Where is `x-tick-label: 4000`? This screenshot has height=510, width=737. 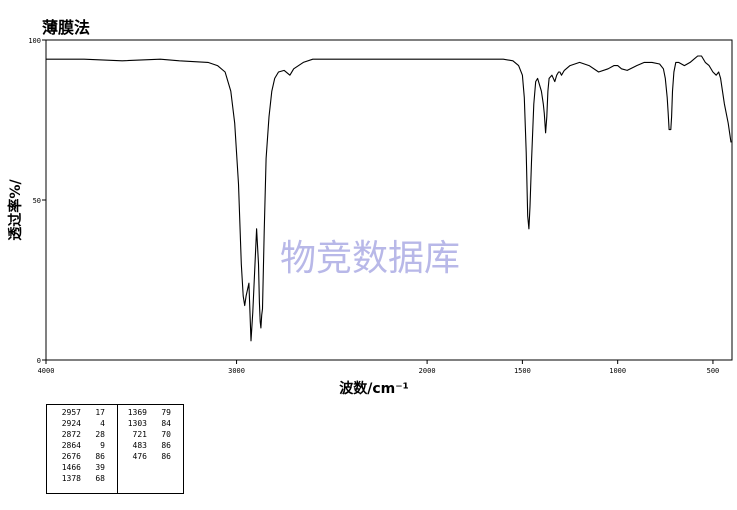
x-tick-label: 4000 is located at coordinates (46, 371).